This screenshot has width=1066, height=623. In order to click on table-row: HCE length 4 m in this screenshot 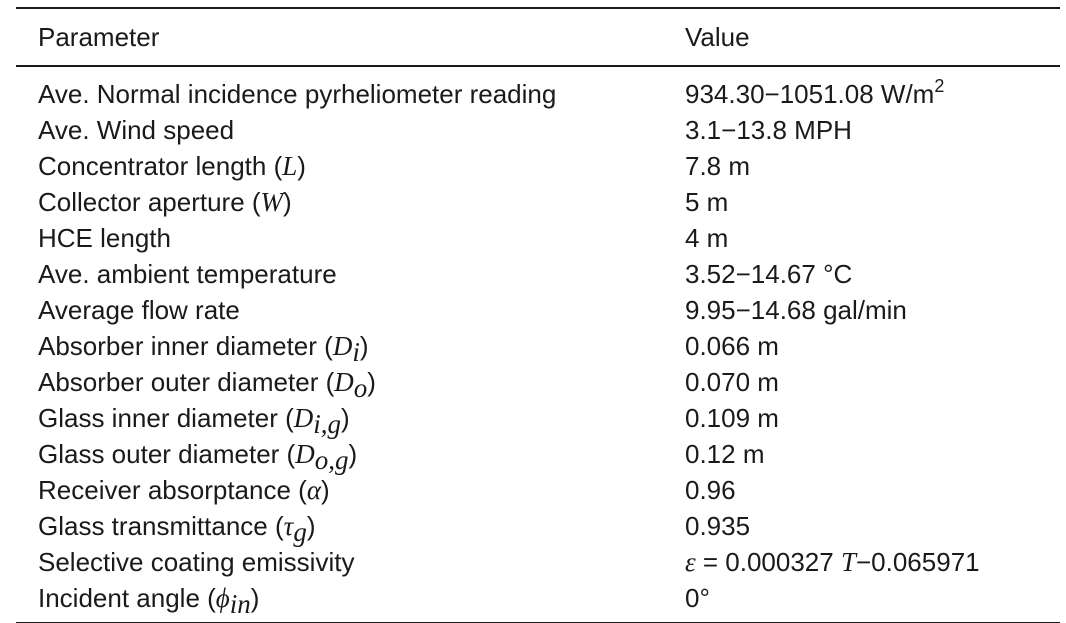, I will do `click(538, 238)`.